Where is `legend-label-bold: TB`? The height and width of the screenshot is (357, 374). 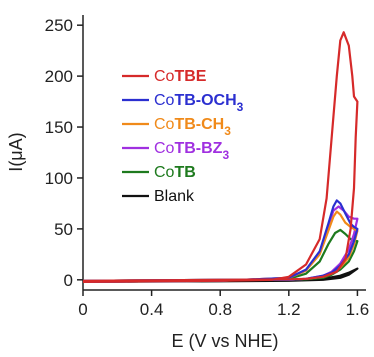 legend-label-bold: TB is located at coordinates (184, 172).